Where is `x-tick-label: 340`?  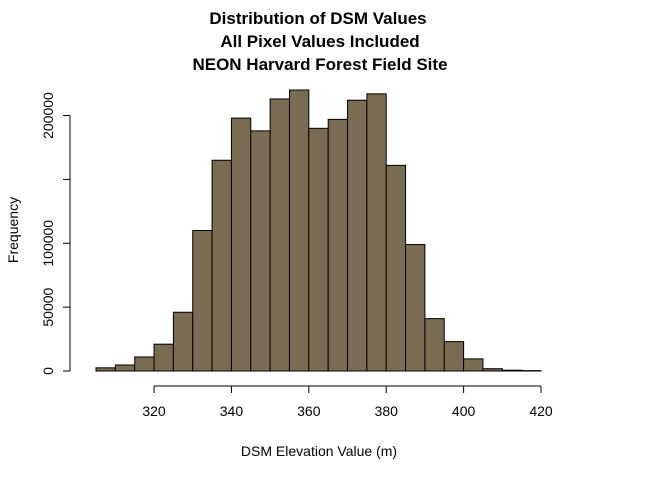
x-tick-label: 340 is located at coordinates (232, 411).